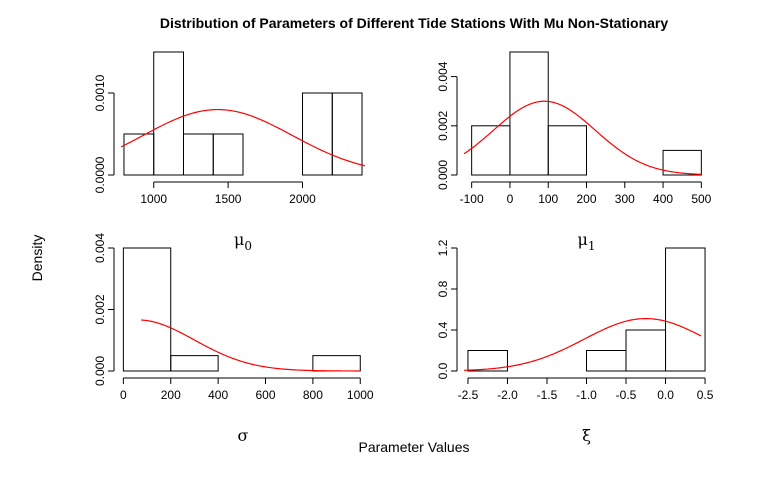 The height and width of the screenshot is (487, 782). What do you see at coordinates (302, 199) in the screenshot?
I see `x-tick-label: 2000` at bounding box center [302, 199].